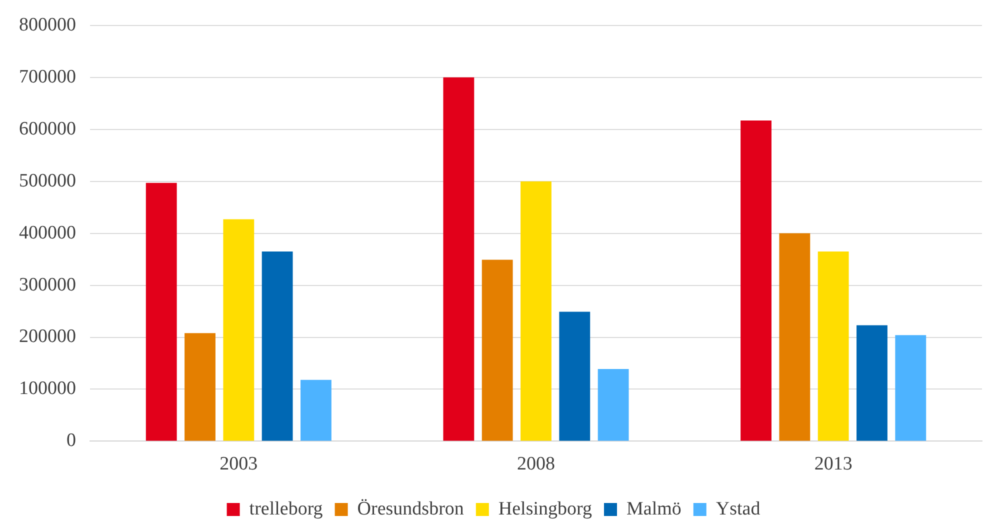  What do you see at coordinates (536, 464) in the screenshot?
I see `x-tick-label: 2008` at bounding box center [536, 464].